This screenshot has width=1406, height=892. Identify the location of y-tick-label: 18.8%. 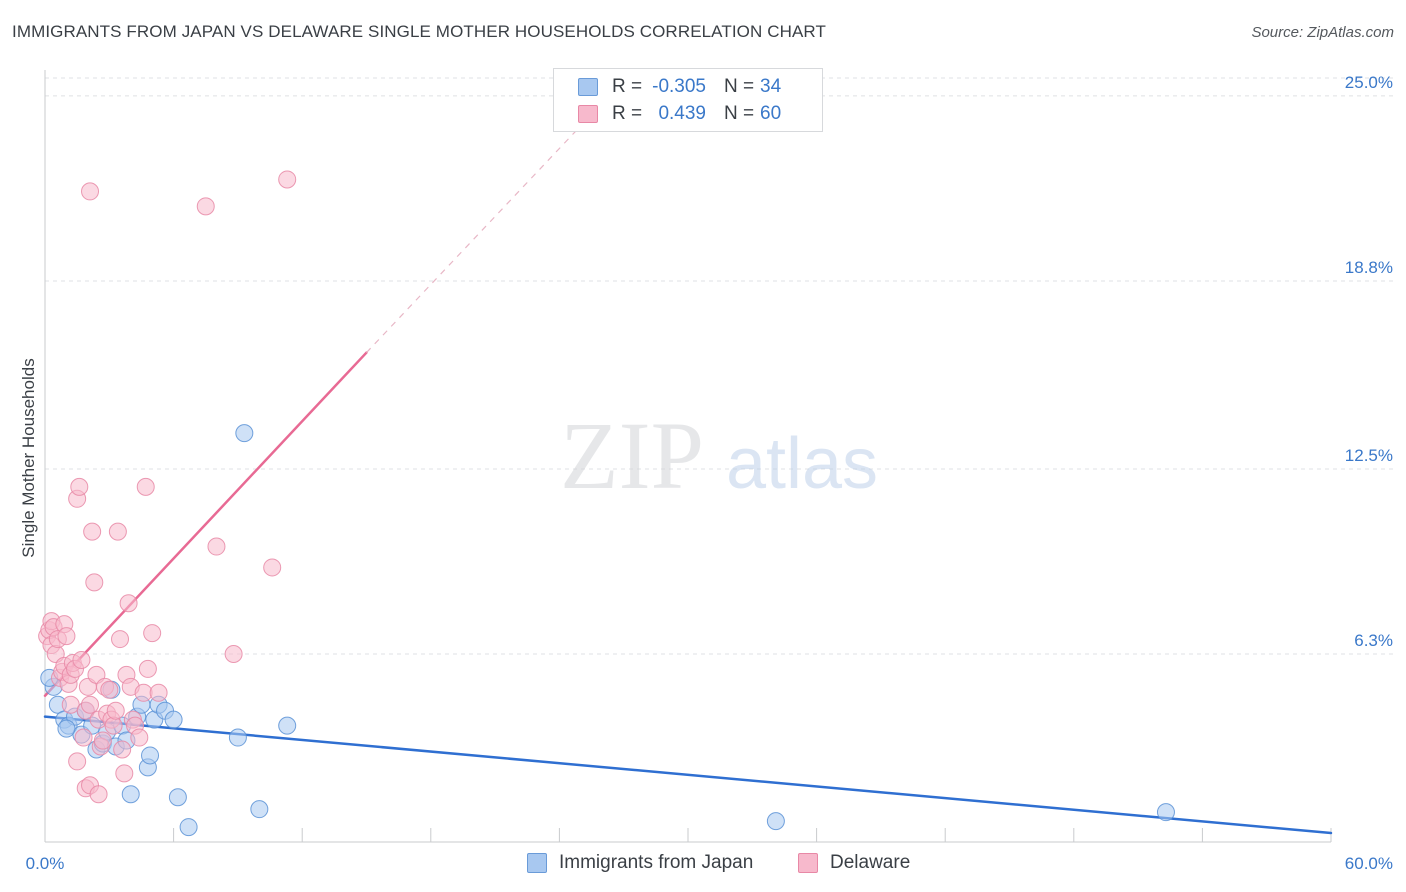
(1369, 267).